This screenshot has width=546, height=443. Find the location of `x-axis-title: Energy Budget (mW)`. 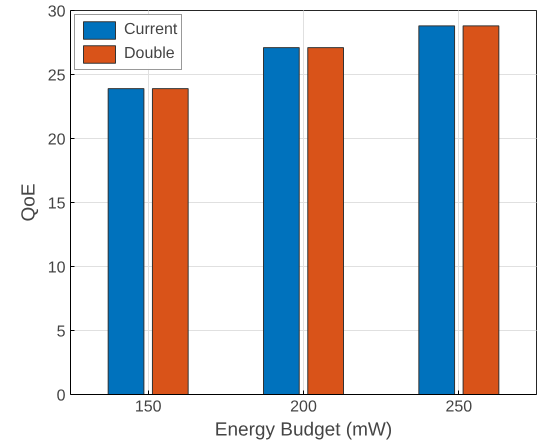

x-axis-title: Energy Budget (mW) is located at coordinates (303, 430).